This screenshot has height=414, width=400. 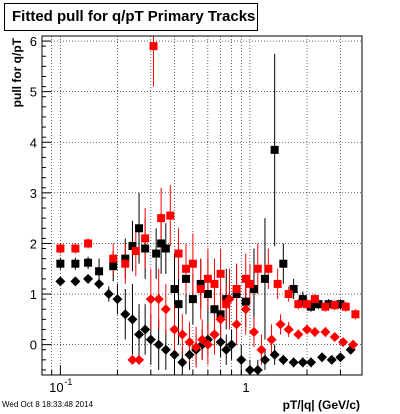 What do you see at coordinates (33, 345) in the screenshot?
I see `y-tick-label: 0` at bounding box center [33, 345].